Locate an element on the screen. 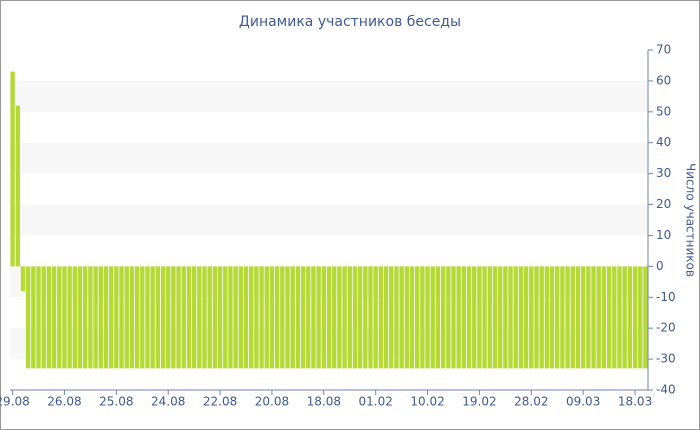 The image size is (700, 430). y-tick-label: -20 is located at coordinates (666, 328).